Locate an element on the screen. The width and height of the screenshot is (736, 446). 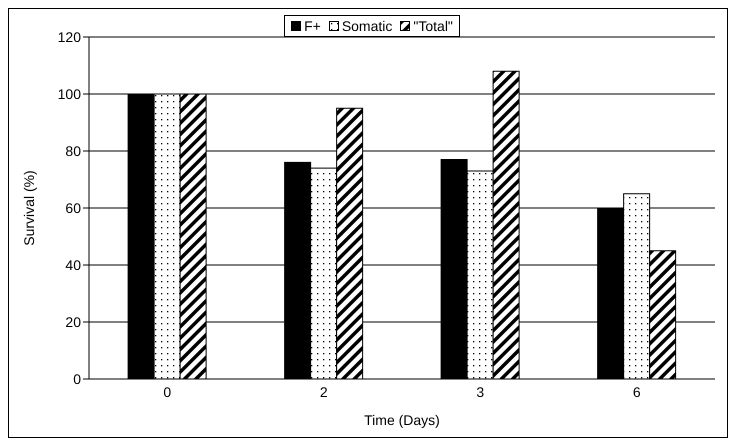
y-tick-label: 100 is located at coordinates (70, 94).